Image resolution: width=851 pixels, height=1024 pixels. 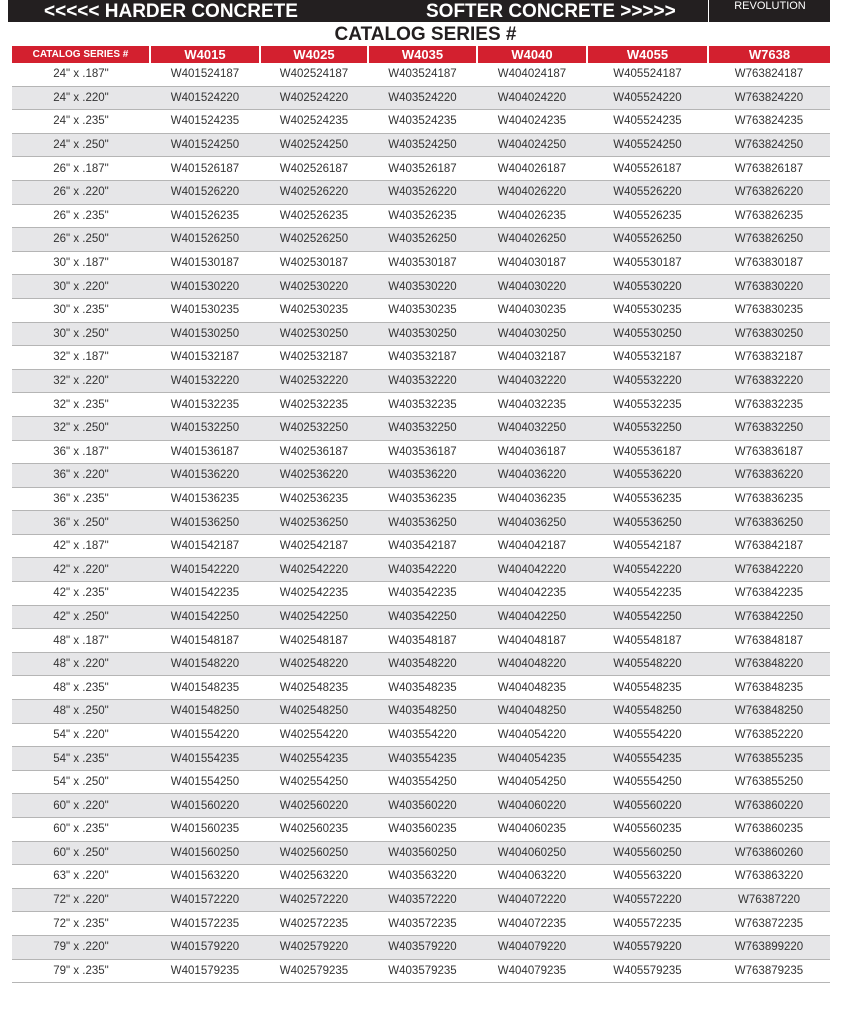 I want to click on part-number-cell: W403563220, so click(x=422, y=876).